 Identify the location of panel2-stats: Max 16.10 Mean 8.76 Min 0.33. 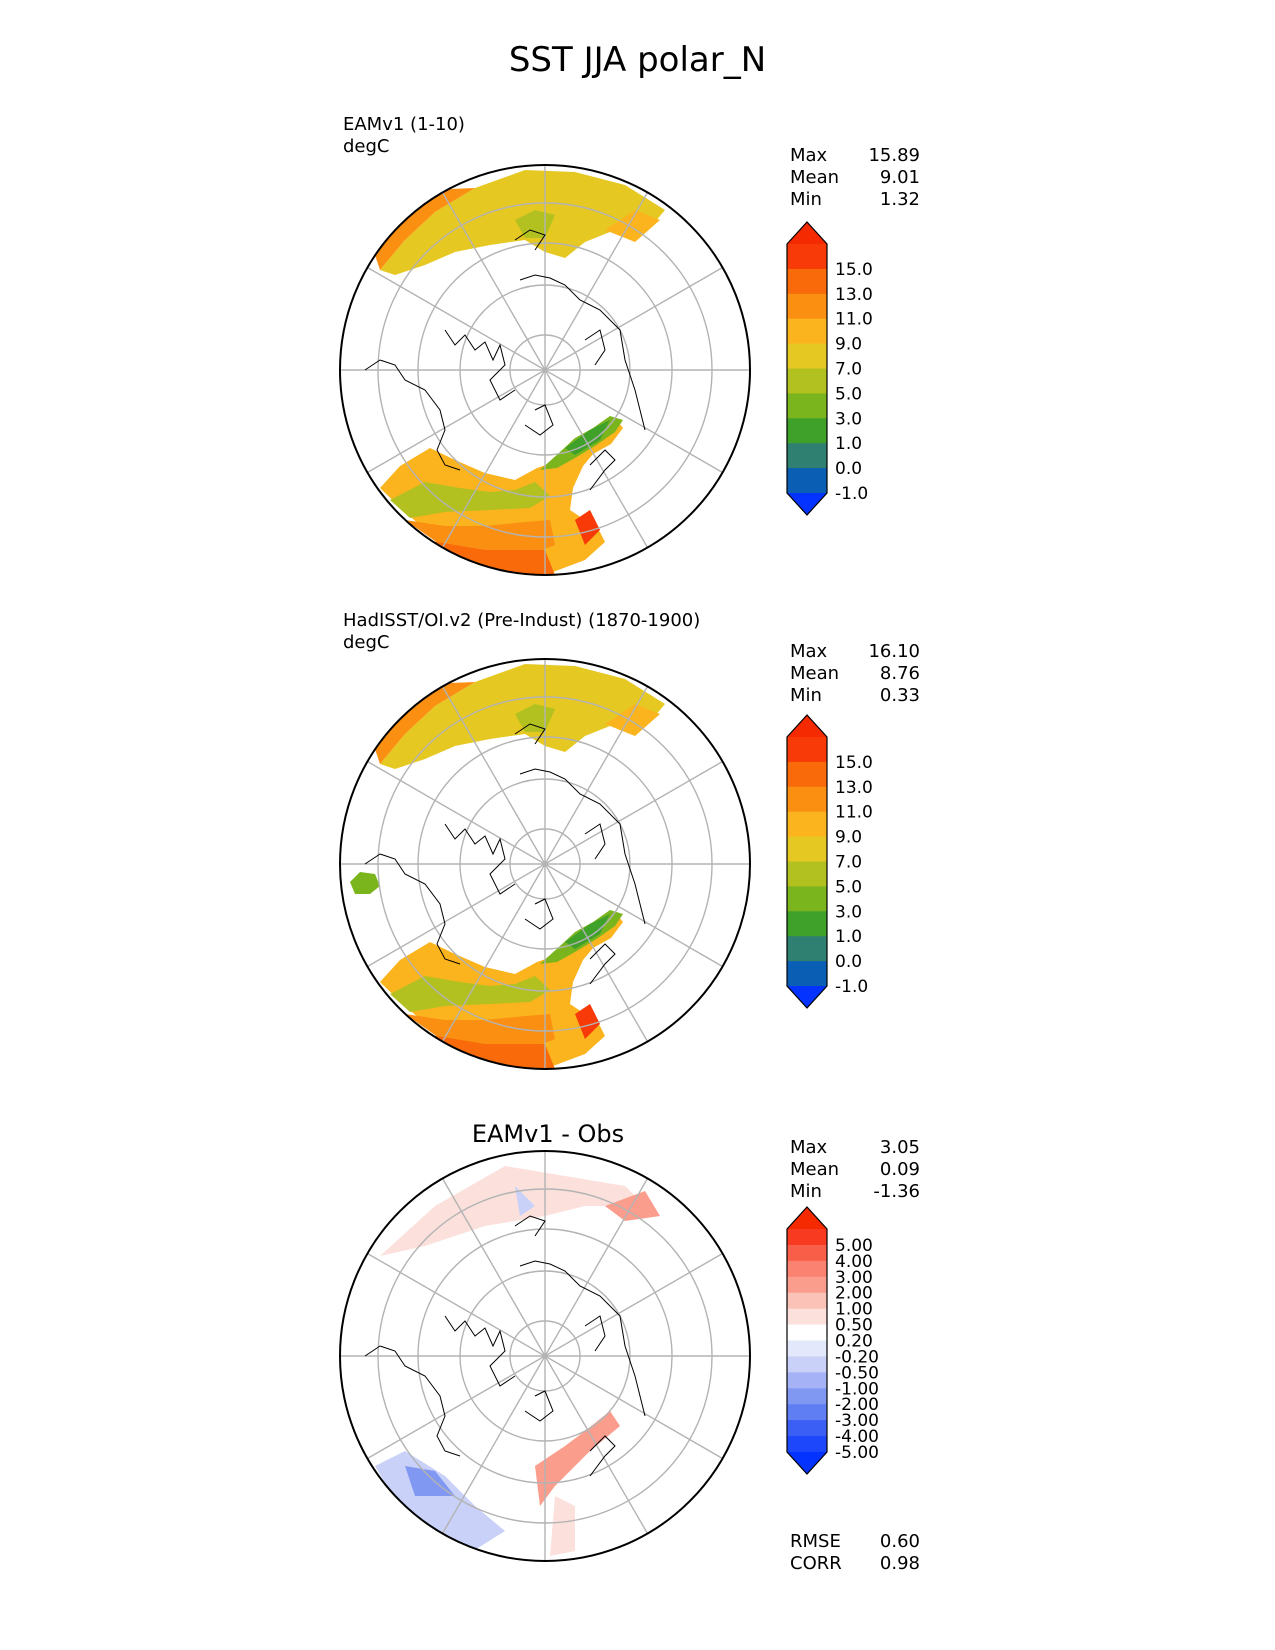
(855, 674).